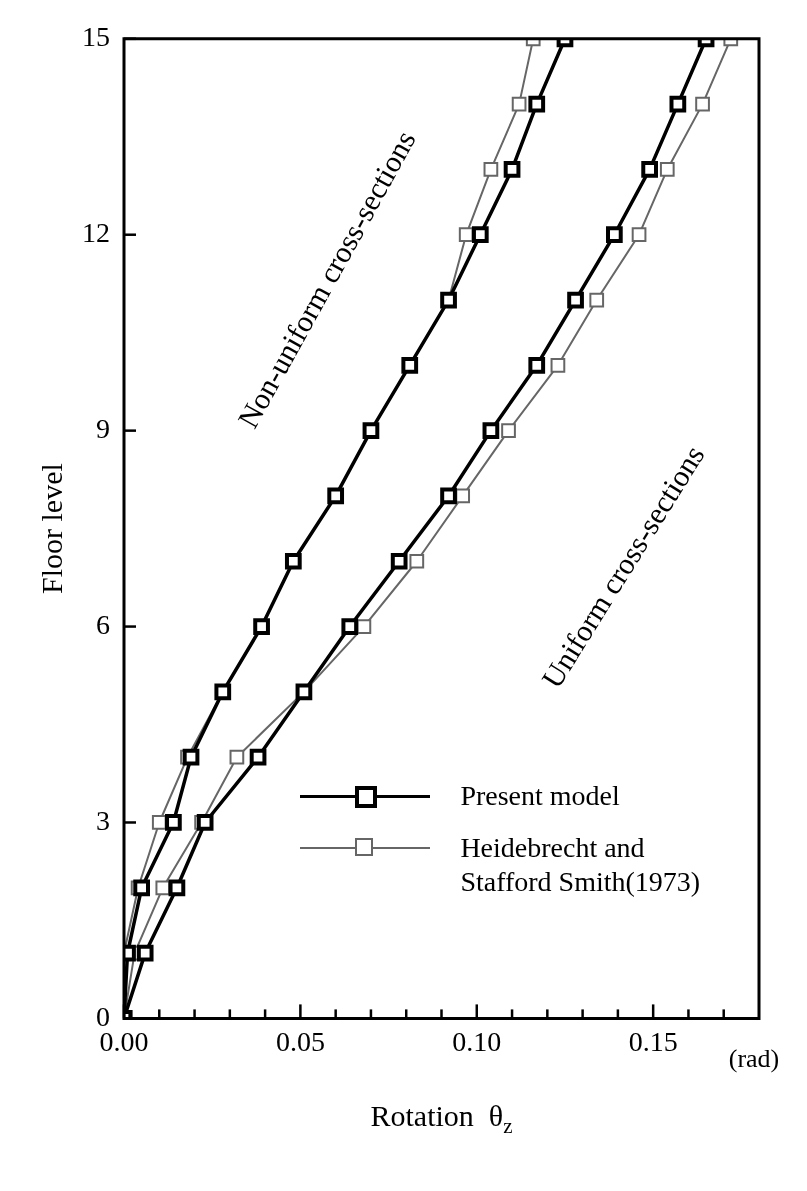 This screenshot has height=1191, width=807. I want to click on x-tick-label: 0.10, so click(477, 1041).